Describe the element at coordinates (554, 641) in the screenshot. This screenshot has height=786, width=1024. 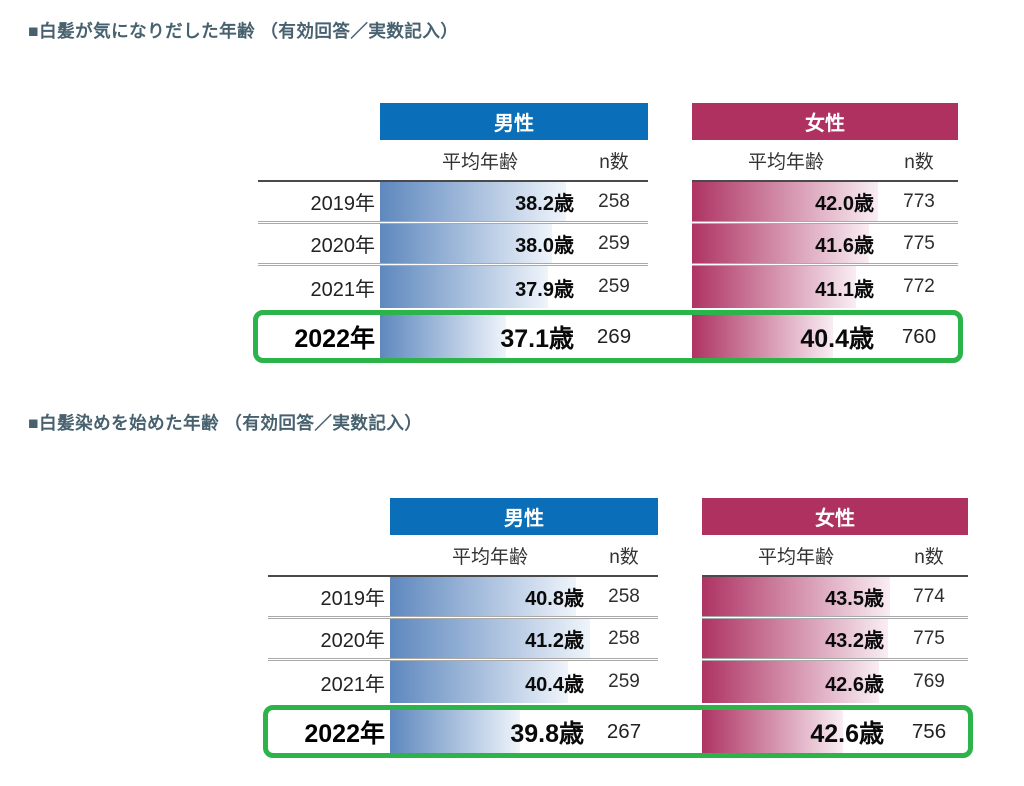
I see `male-avg-age-value: 41.2歳` at that location.